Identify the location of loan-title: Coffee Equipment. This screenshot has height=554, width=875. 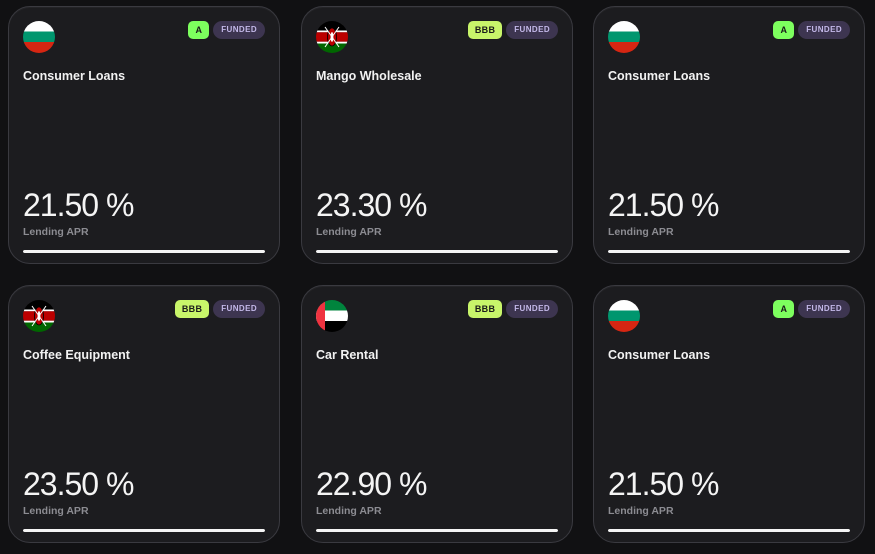
(76, 355).